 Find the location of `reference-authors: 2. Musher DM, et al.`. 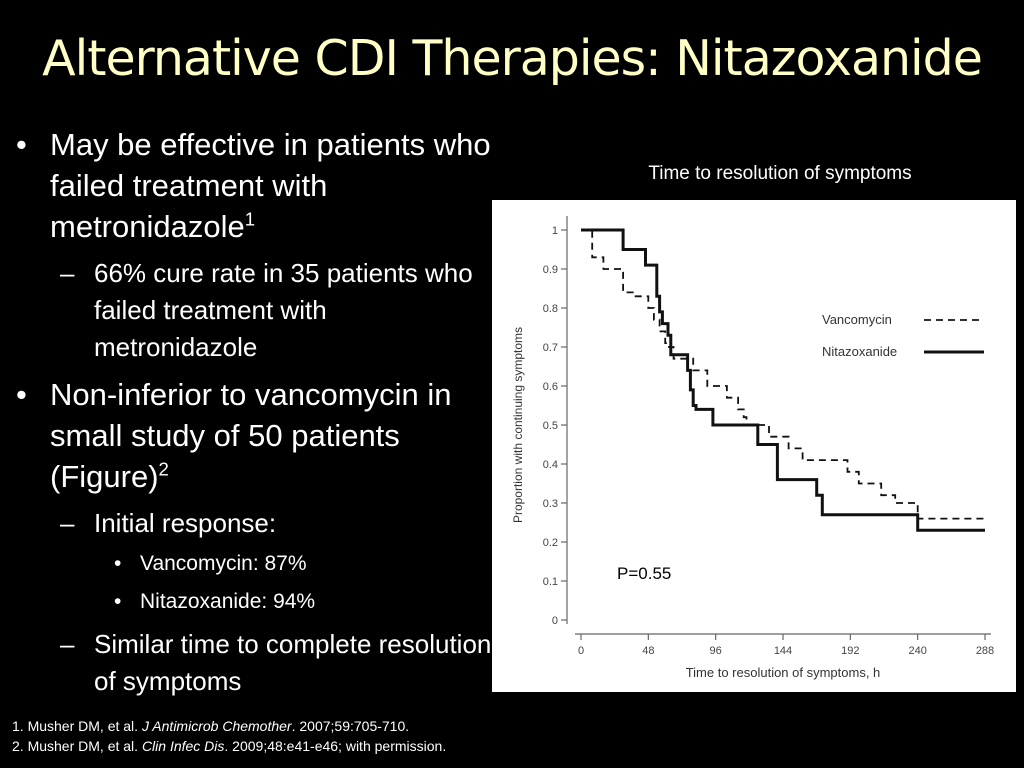

reference-authors: 2. Musher DM, et al. is located at coordinates (77, 746).